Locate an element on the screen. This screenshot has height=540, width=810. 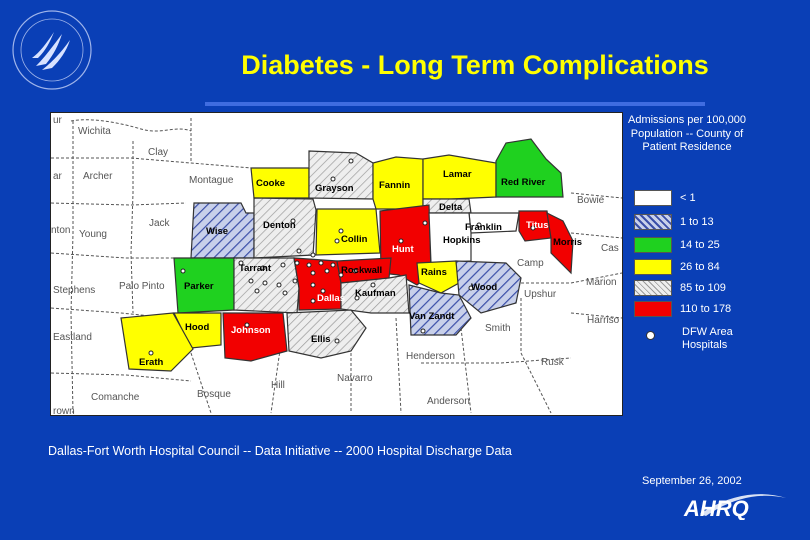
label-kaufman: Kaufman is located at coordinates (375, 293).